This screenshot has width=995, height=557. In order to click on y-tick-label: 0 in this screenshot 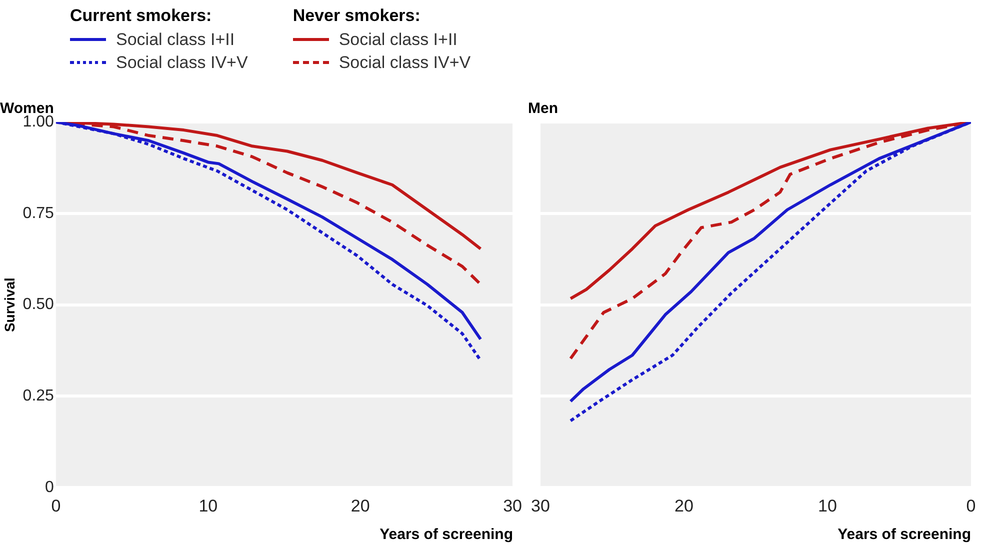, I will do `click(49, 487)`.